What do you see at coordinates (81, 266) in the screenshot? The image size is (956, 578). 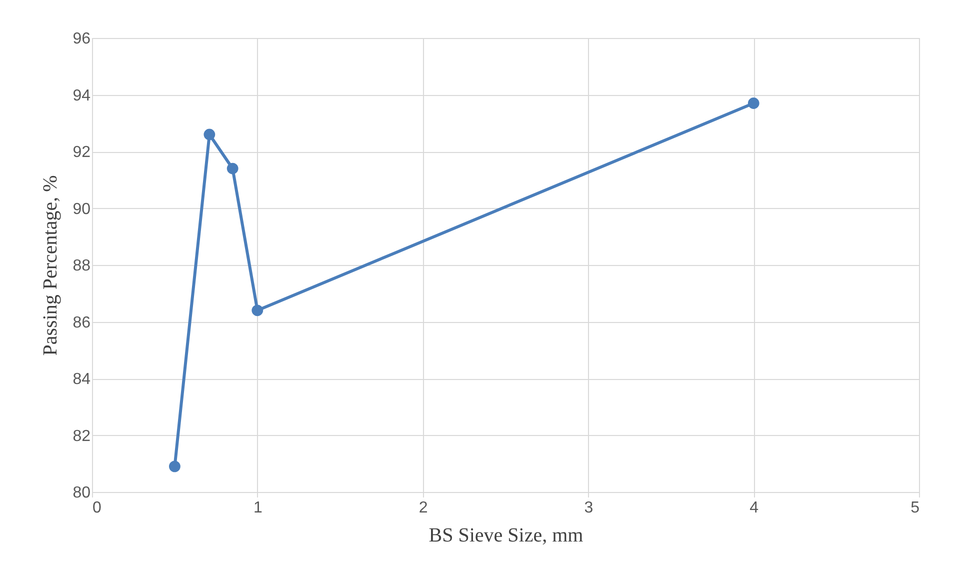 I see `y-tick-label: 88` at bounding box center [81, 266].